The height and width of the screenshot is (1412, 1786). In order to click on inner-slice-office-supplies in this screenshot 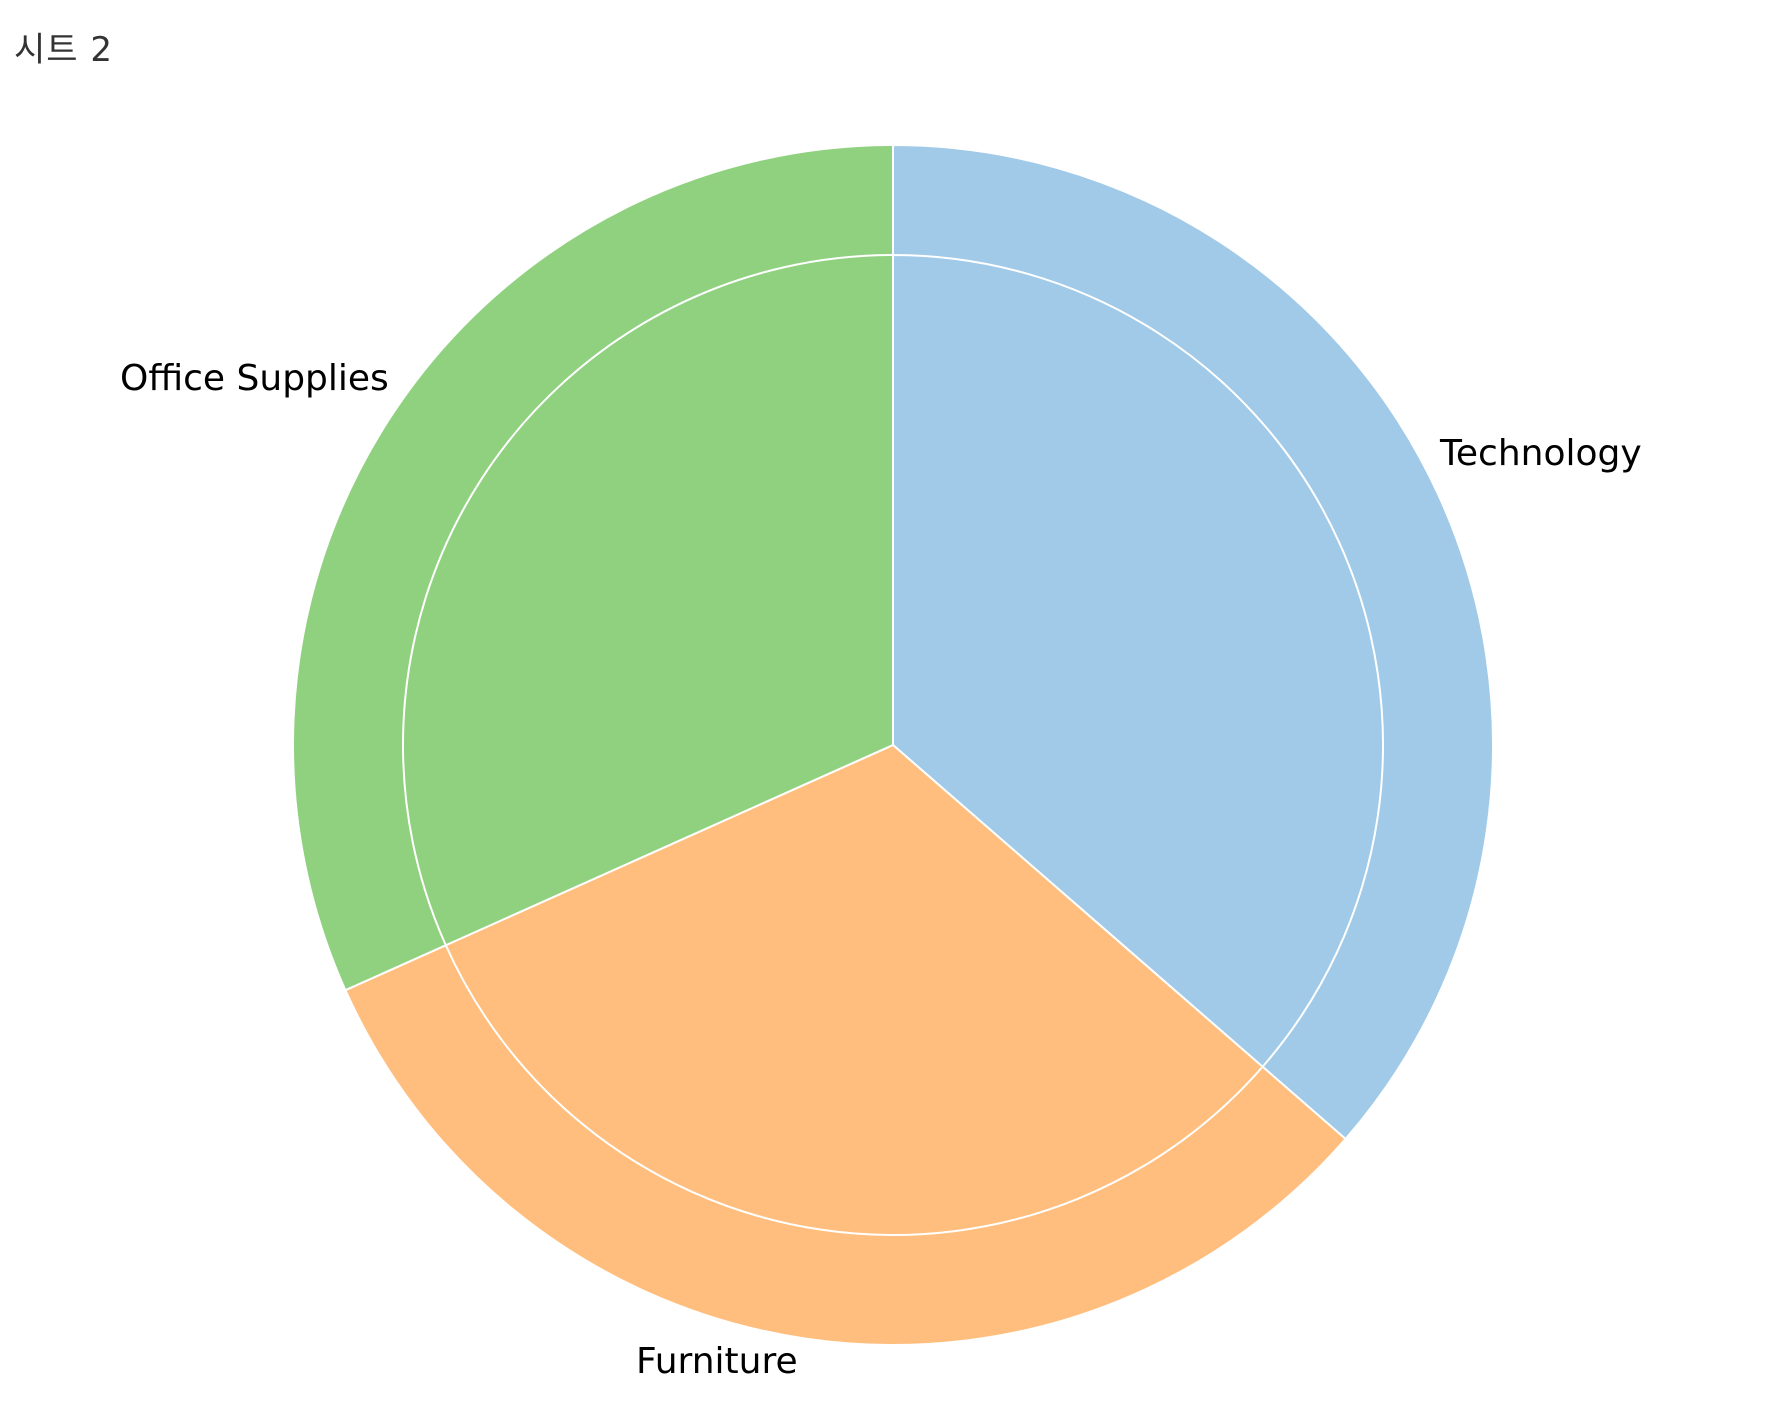, I will do `click(648, 600)`.